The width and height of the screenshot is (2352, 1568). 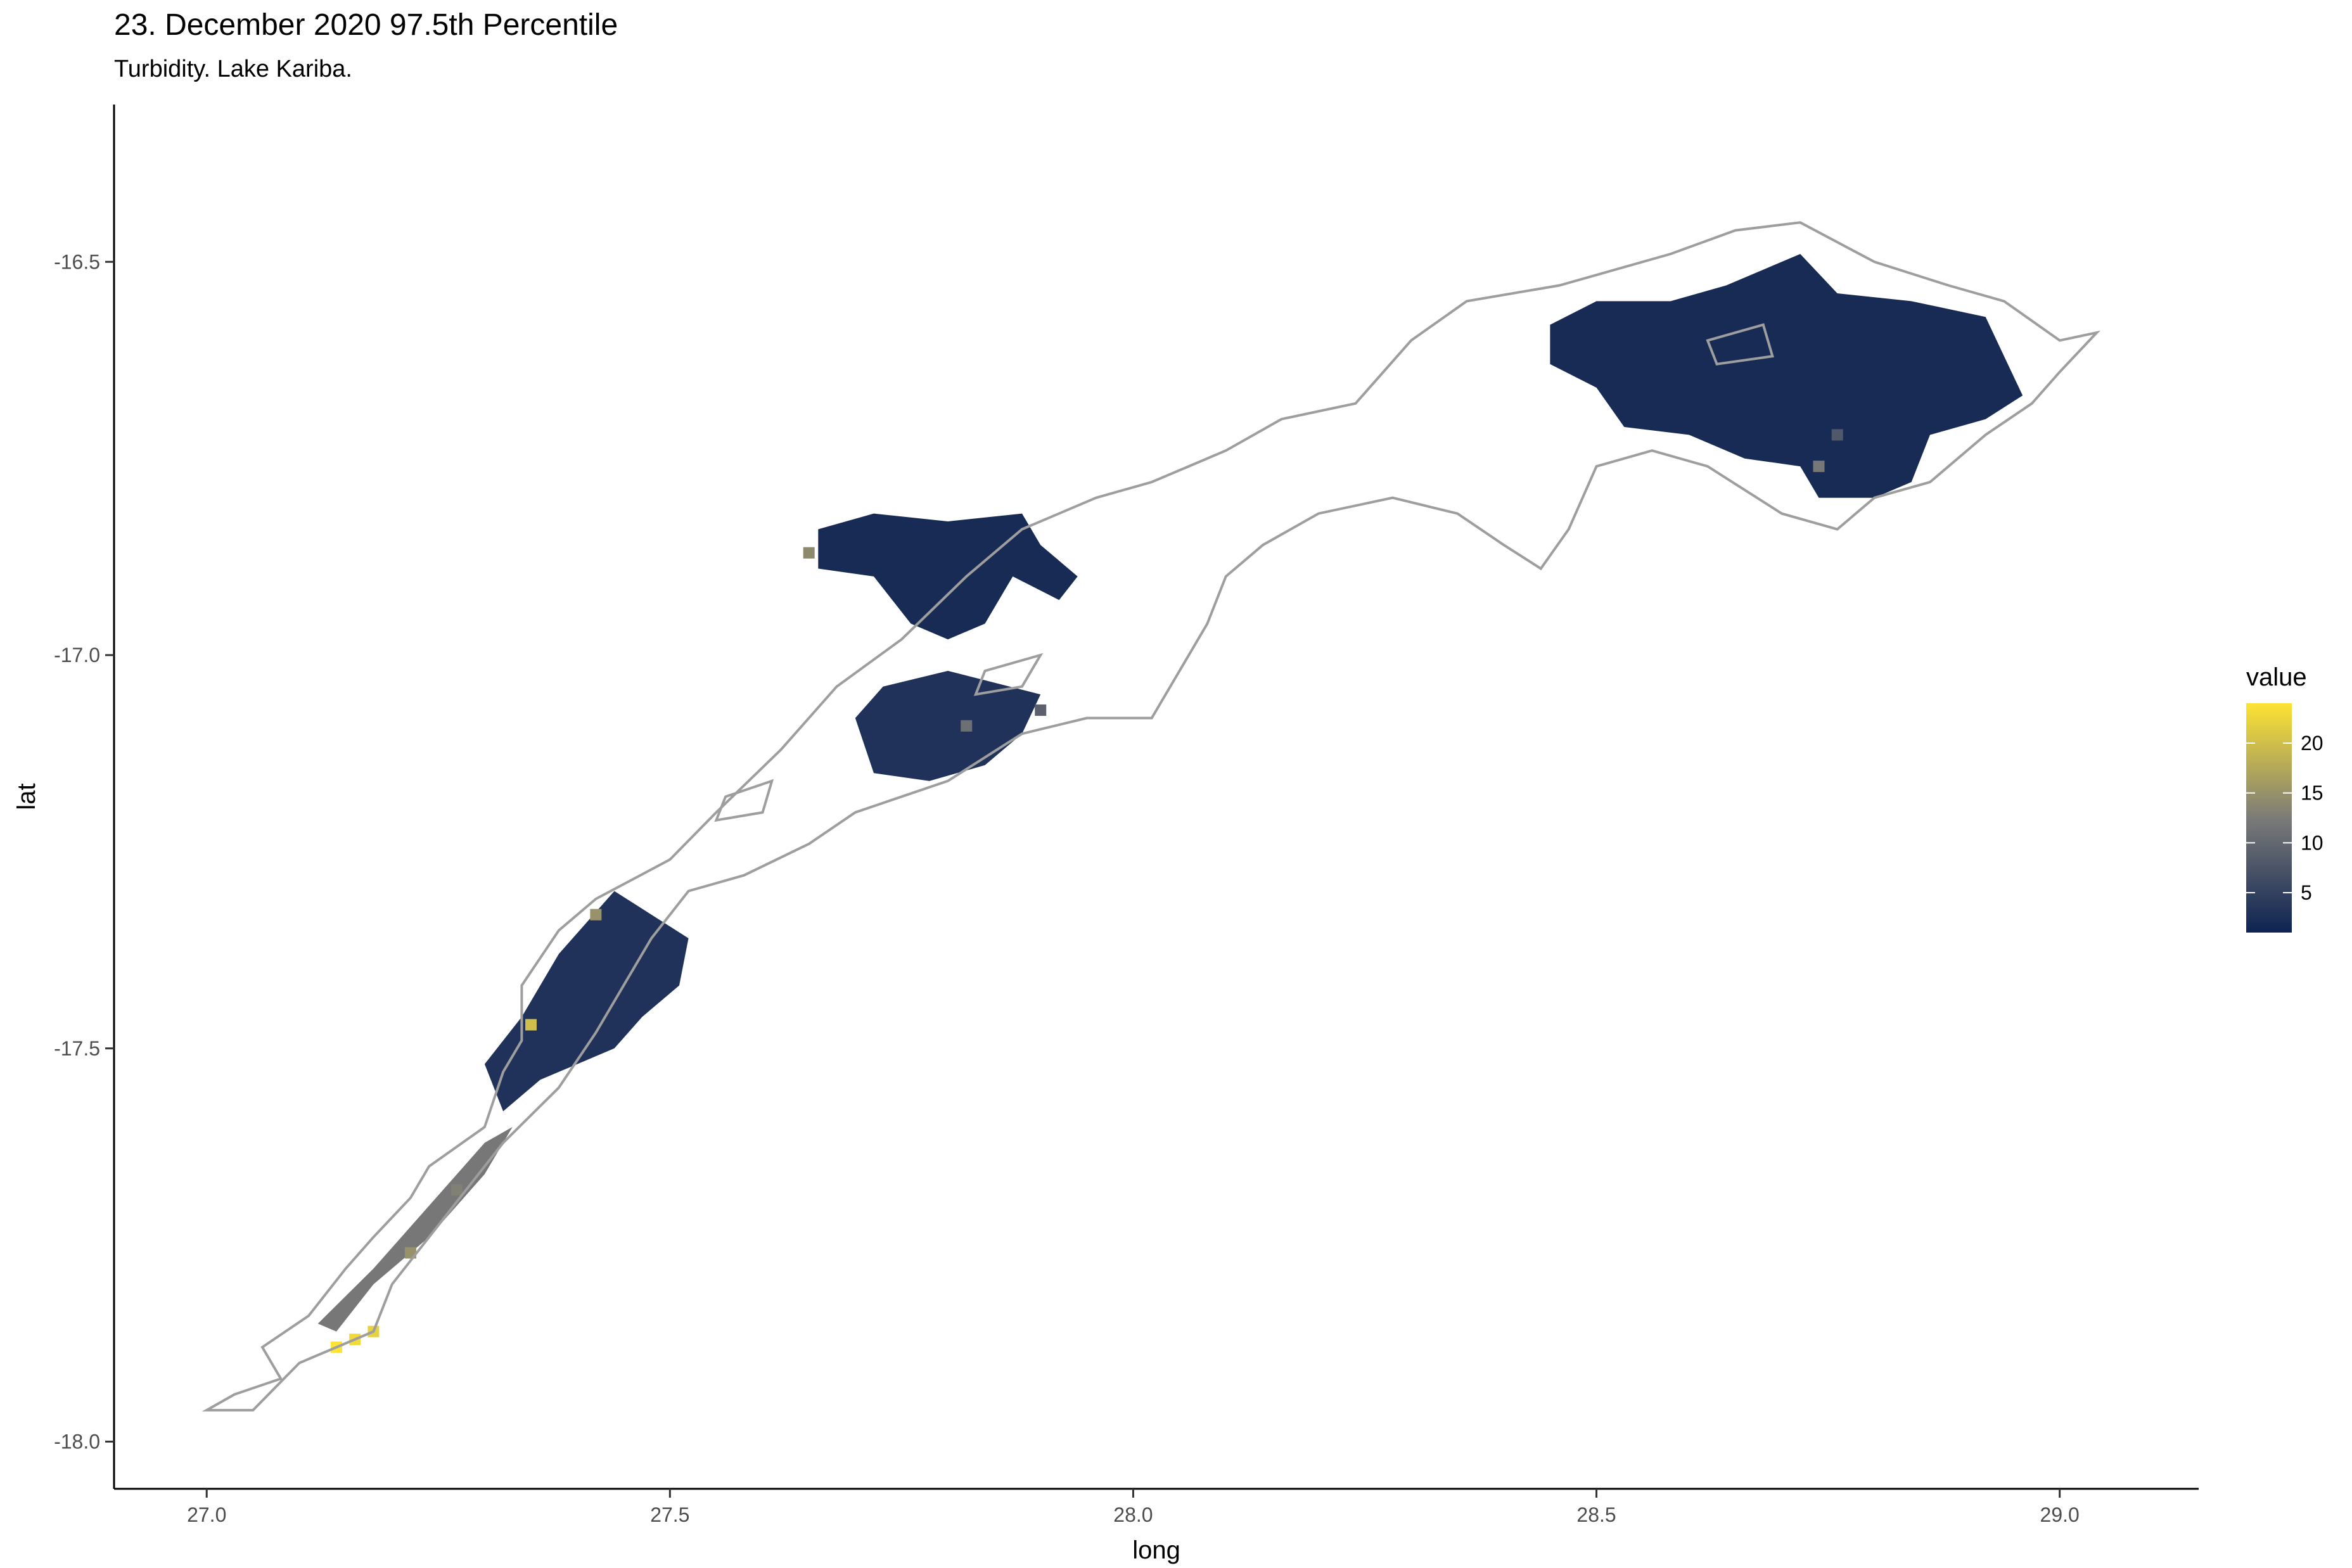 I want to click on page-title: 23. December 2020 97.5th Percentile, so click(x=366, y=25).